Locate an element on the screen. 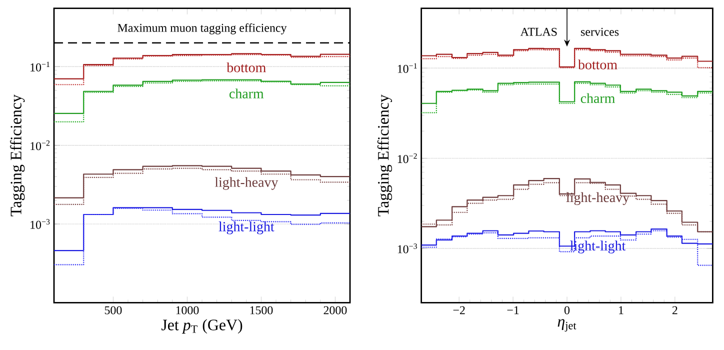 This screenshot has width=724, height=350. x-tick-label: 2000 is located at coordinates (335, 310).